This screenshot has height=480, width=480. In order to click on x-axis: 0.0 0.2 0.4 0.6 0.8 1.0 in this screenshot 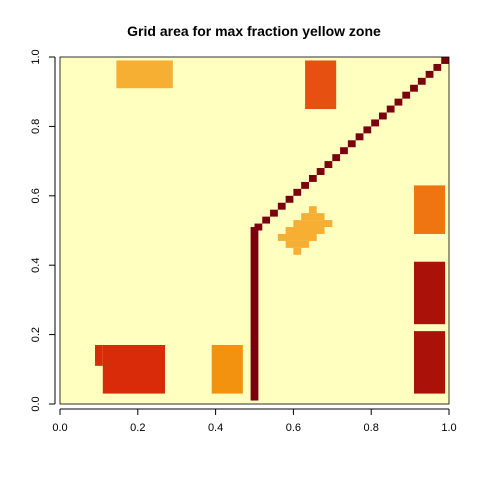, I will do `click(254, 421)`.